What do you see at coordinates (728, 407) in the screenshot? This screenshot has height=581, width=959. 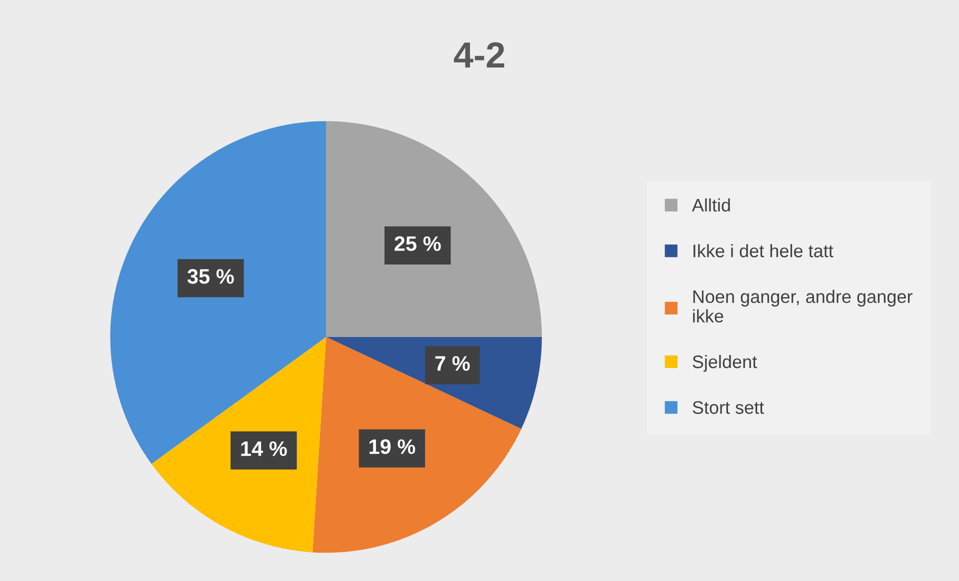 I see `legend-label: Stort sett` at bounding box center [728, 407].